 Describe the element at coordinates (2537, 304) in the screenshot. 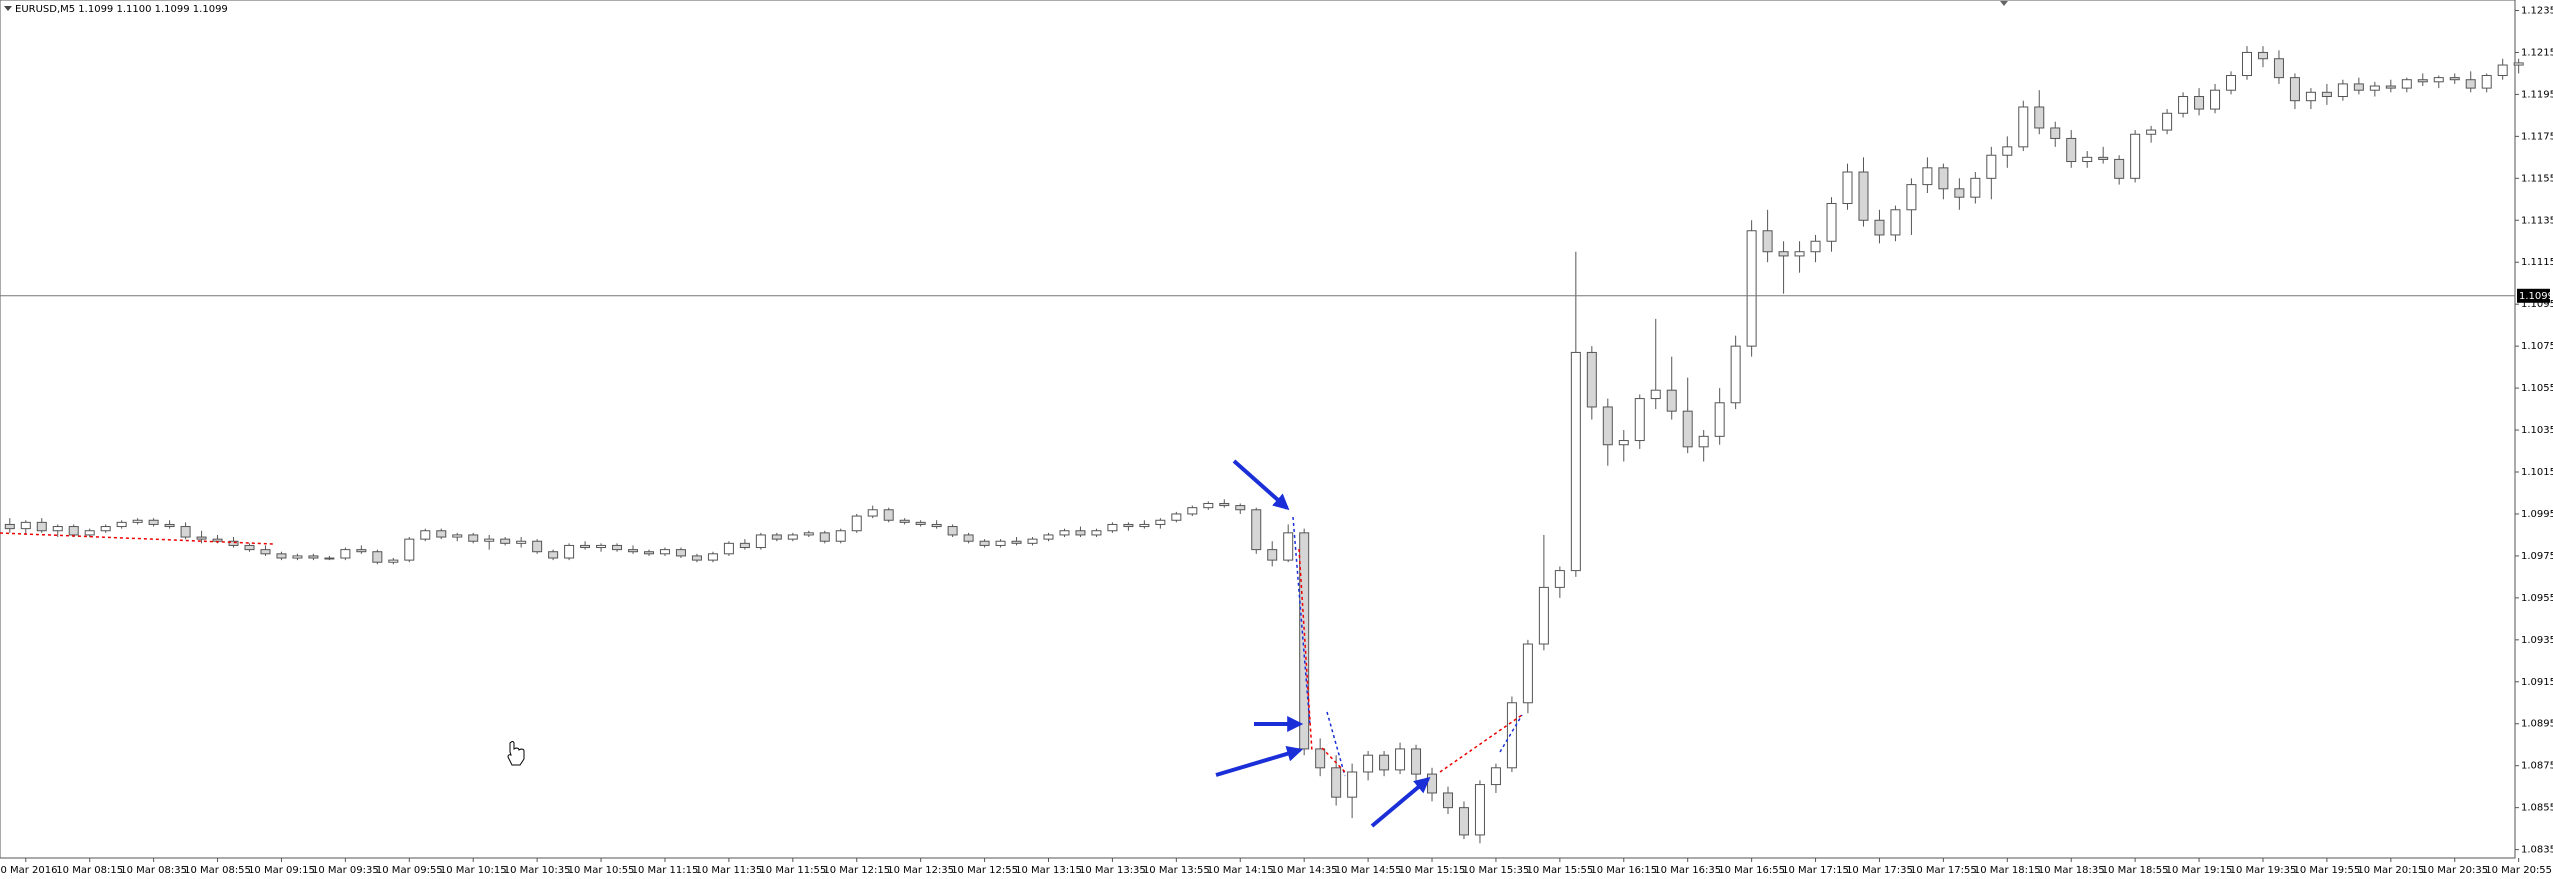

I see `y-tick-label: 1.1095` at that location.